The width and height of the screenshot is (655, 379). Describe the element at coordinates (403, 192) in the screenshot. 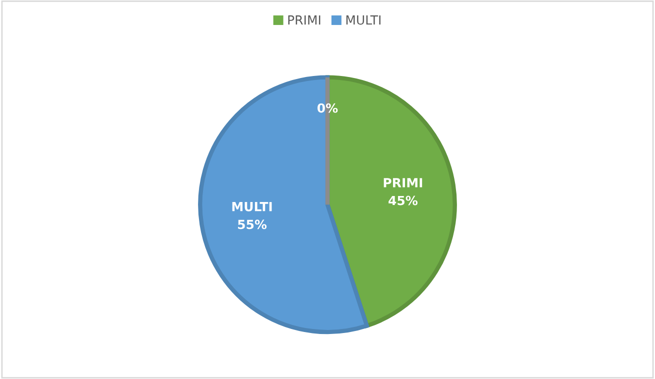

I see `data-label: PRIMI 45%` at that location.